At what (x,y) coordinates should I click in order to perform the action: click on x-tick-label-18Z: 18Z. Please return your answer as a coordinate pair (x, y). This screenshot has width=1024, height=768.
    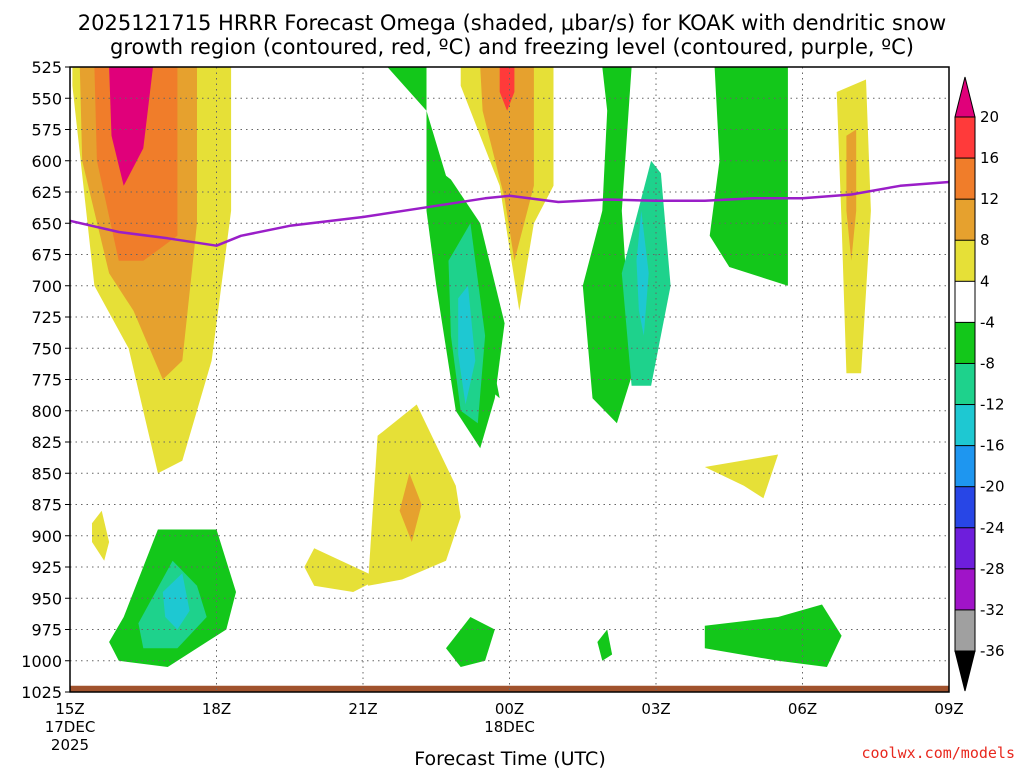
    Looking at the image, I should click on (216, 709).